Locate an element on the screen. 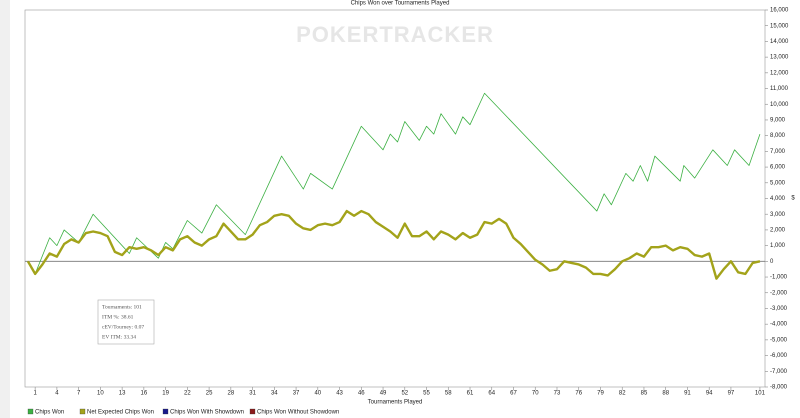 The height and width of the screenshot is (418, 800). y-tick-label: 6,000 is located at coordinates (778, 168).